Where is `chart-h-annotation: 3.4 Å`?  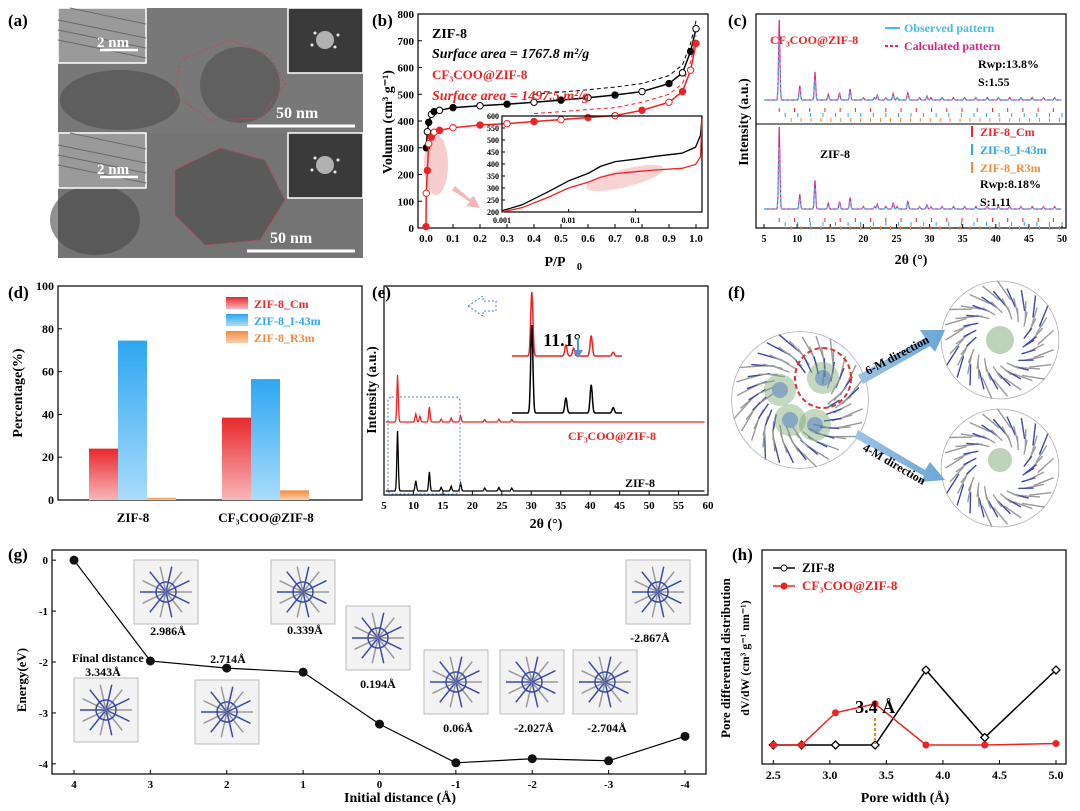
chart-h-annotation: 3.4 Å is located at coordinates (875, 707).